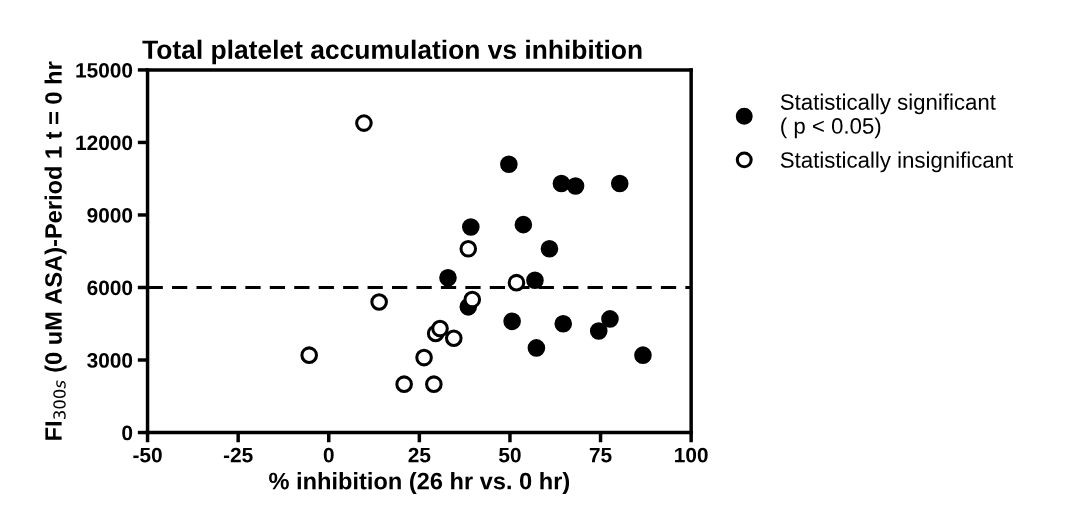 The height and width of the screenshot is (518, 1085). Describe the element at coordinates (419, 483) in the screenshot. I see `x-axis-title: % inhibition (26 hr vs. 0 hr)` at that location.